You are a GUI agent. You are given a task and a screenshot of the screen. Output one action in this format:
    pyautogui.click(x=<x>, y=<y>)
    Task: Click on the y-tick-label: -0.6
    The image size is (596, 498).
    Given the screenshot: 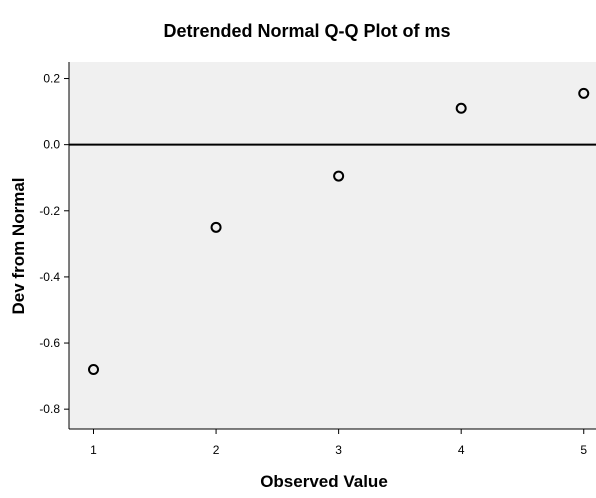 What is the action you would take?
    pyautogui.click(x=49, y=343)
    